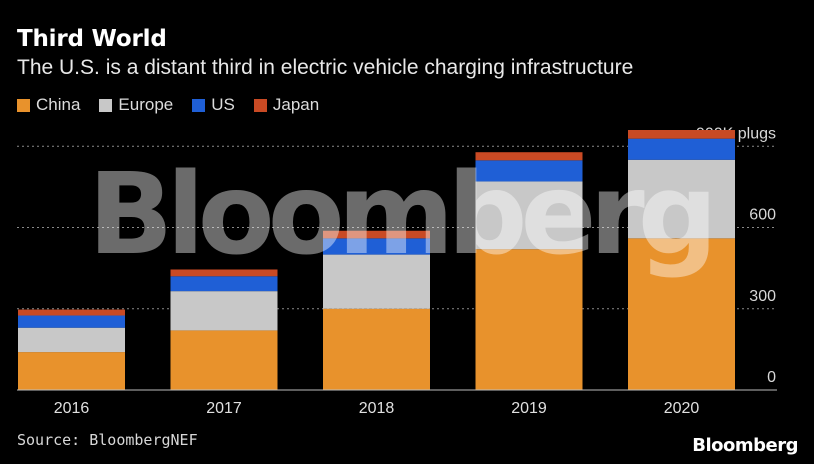 The image size is (814, 464). What do you see at coordinates (682, 408) in the screenshot?
I see `x-tick-label: 2020` at bounding box center [682, 408].